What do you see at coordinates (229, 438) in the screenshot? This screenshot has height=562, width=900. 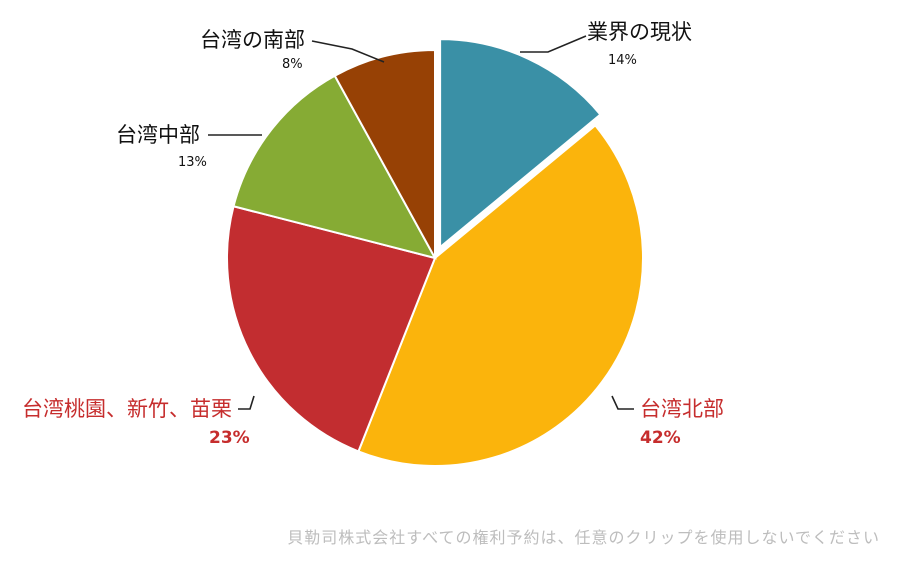 I see `slice-percent-label: 23%` at bounding box center [229, 438].